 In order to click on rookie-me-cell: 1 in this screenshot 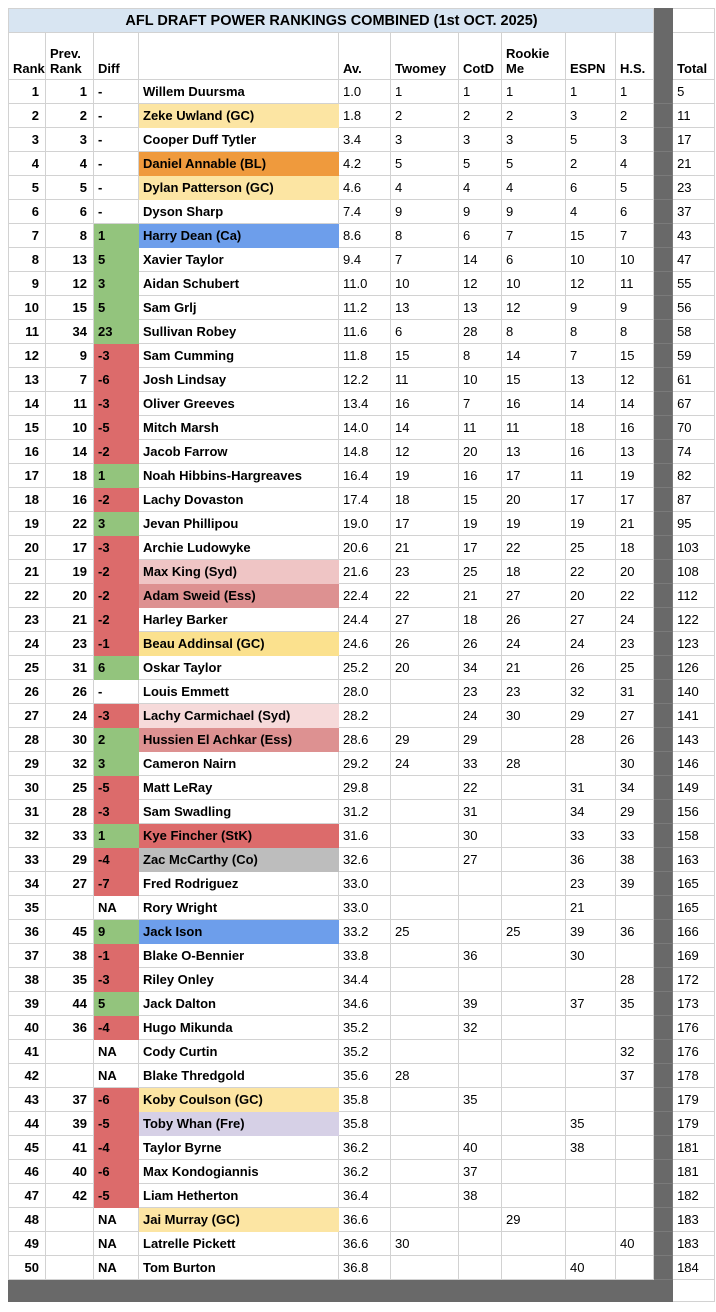, I will do `click(533, 91)`.